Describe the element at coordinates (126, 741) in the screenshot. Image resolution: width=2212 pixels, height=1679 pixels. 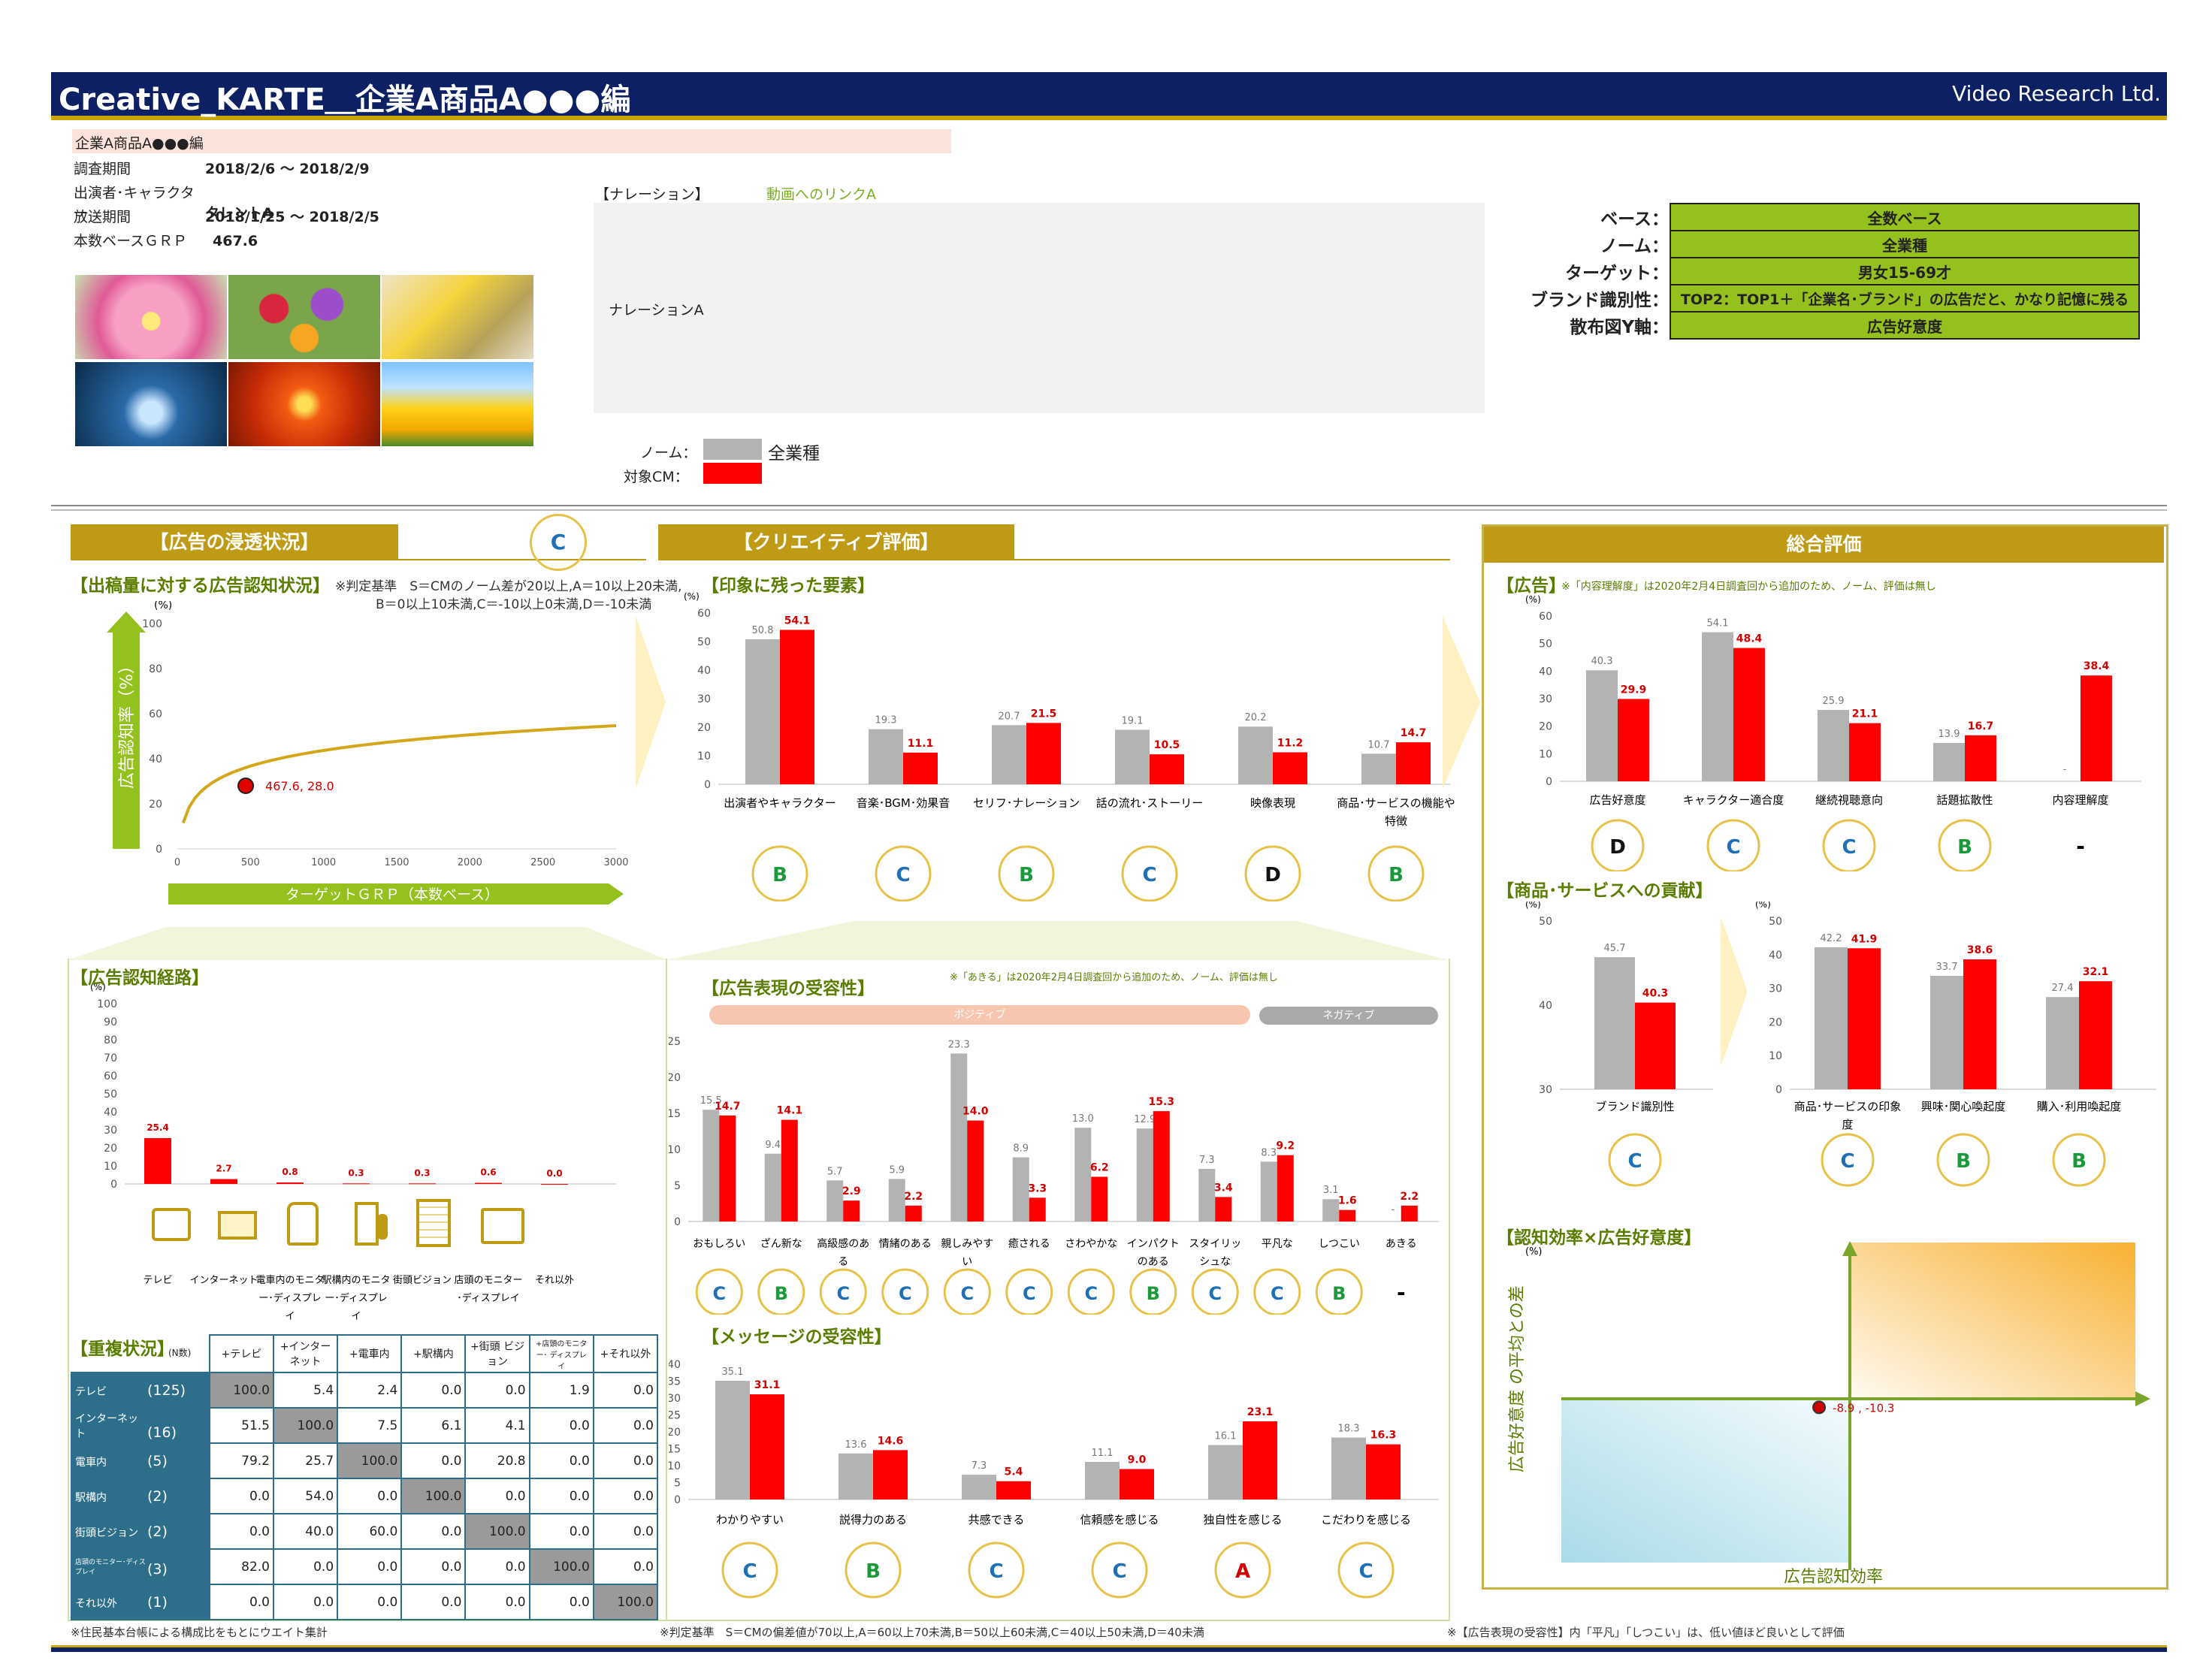
I see `ylabel-band` at that location.